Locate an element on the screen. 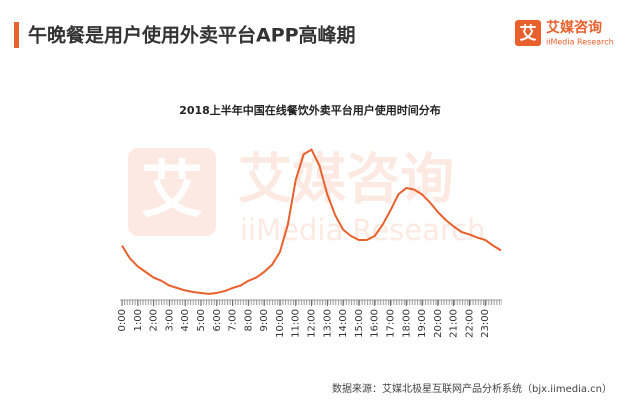 The height and width of the screenshot is (407, 628). x-tick-label: 20:00 is located at coordinates (438, 323).